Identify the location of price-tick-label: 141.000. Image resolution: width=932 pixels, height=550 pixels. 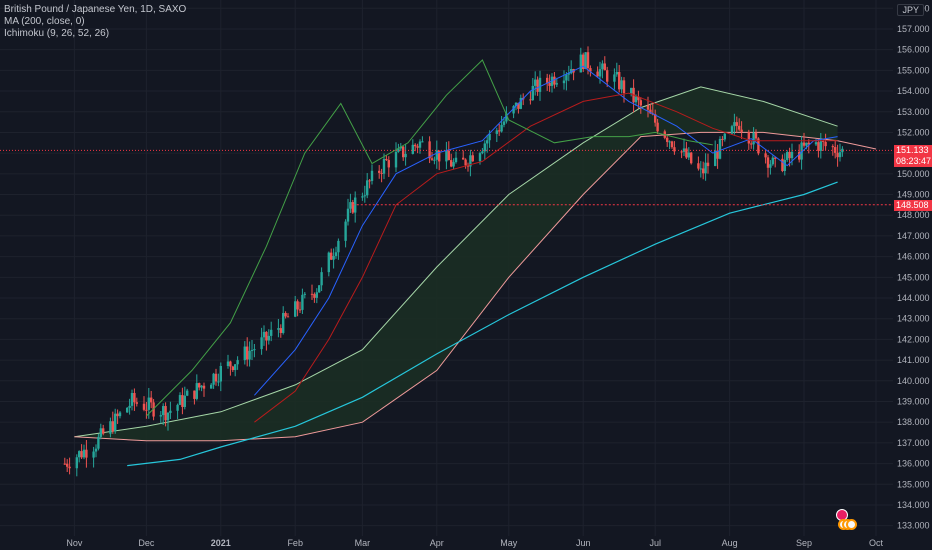
(913, 360).